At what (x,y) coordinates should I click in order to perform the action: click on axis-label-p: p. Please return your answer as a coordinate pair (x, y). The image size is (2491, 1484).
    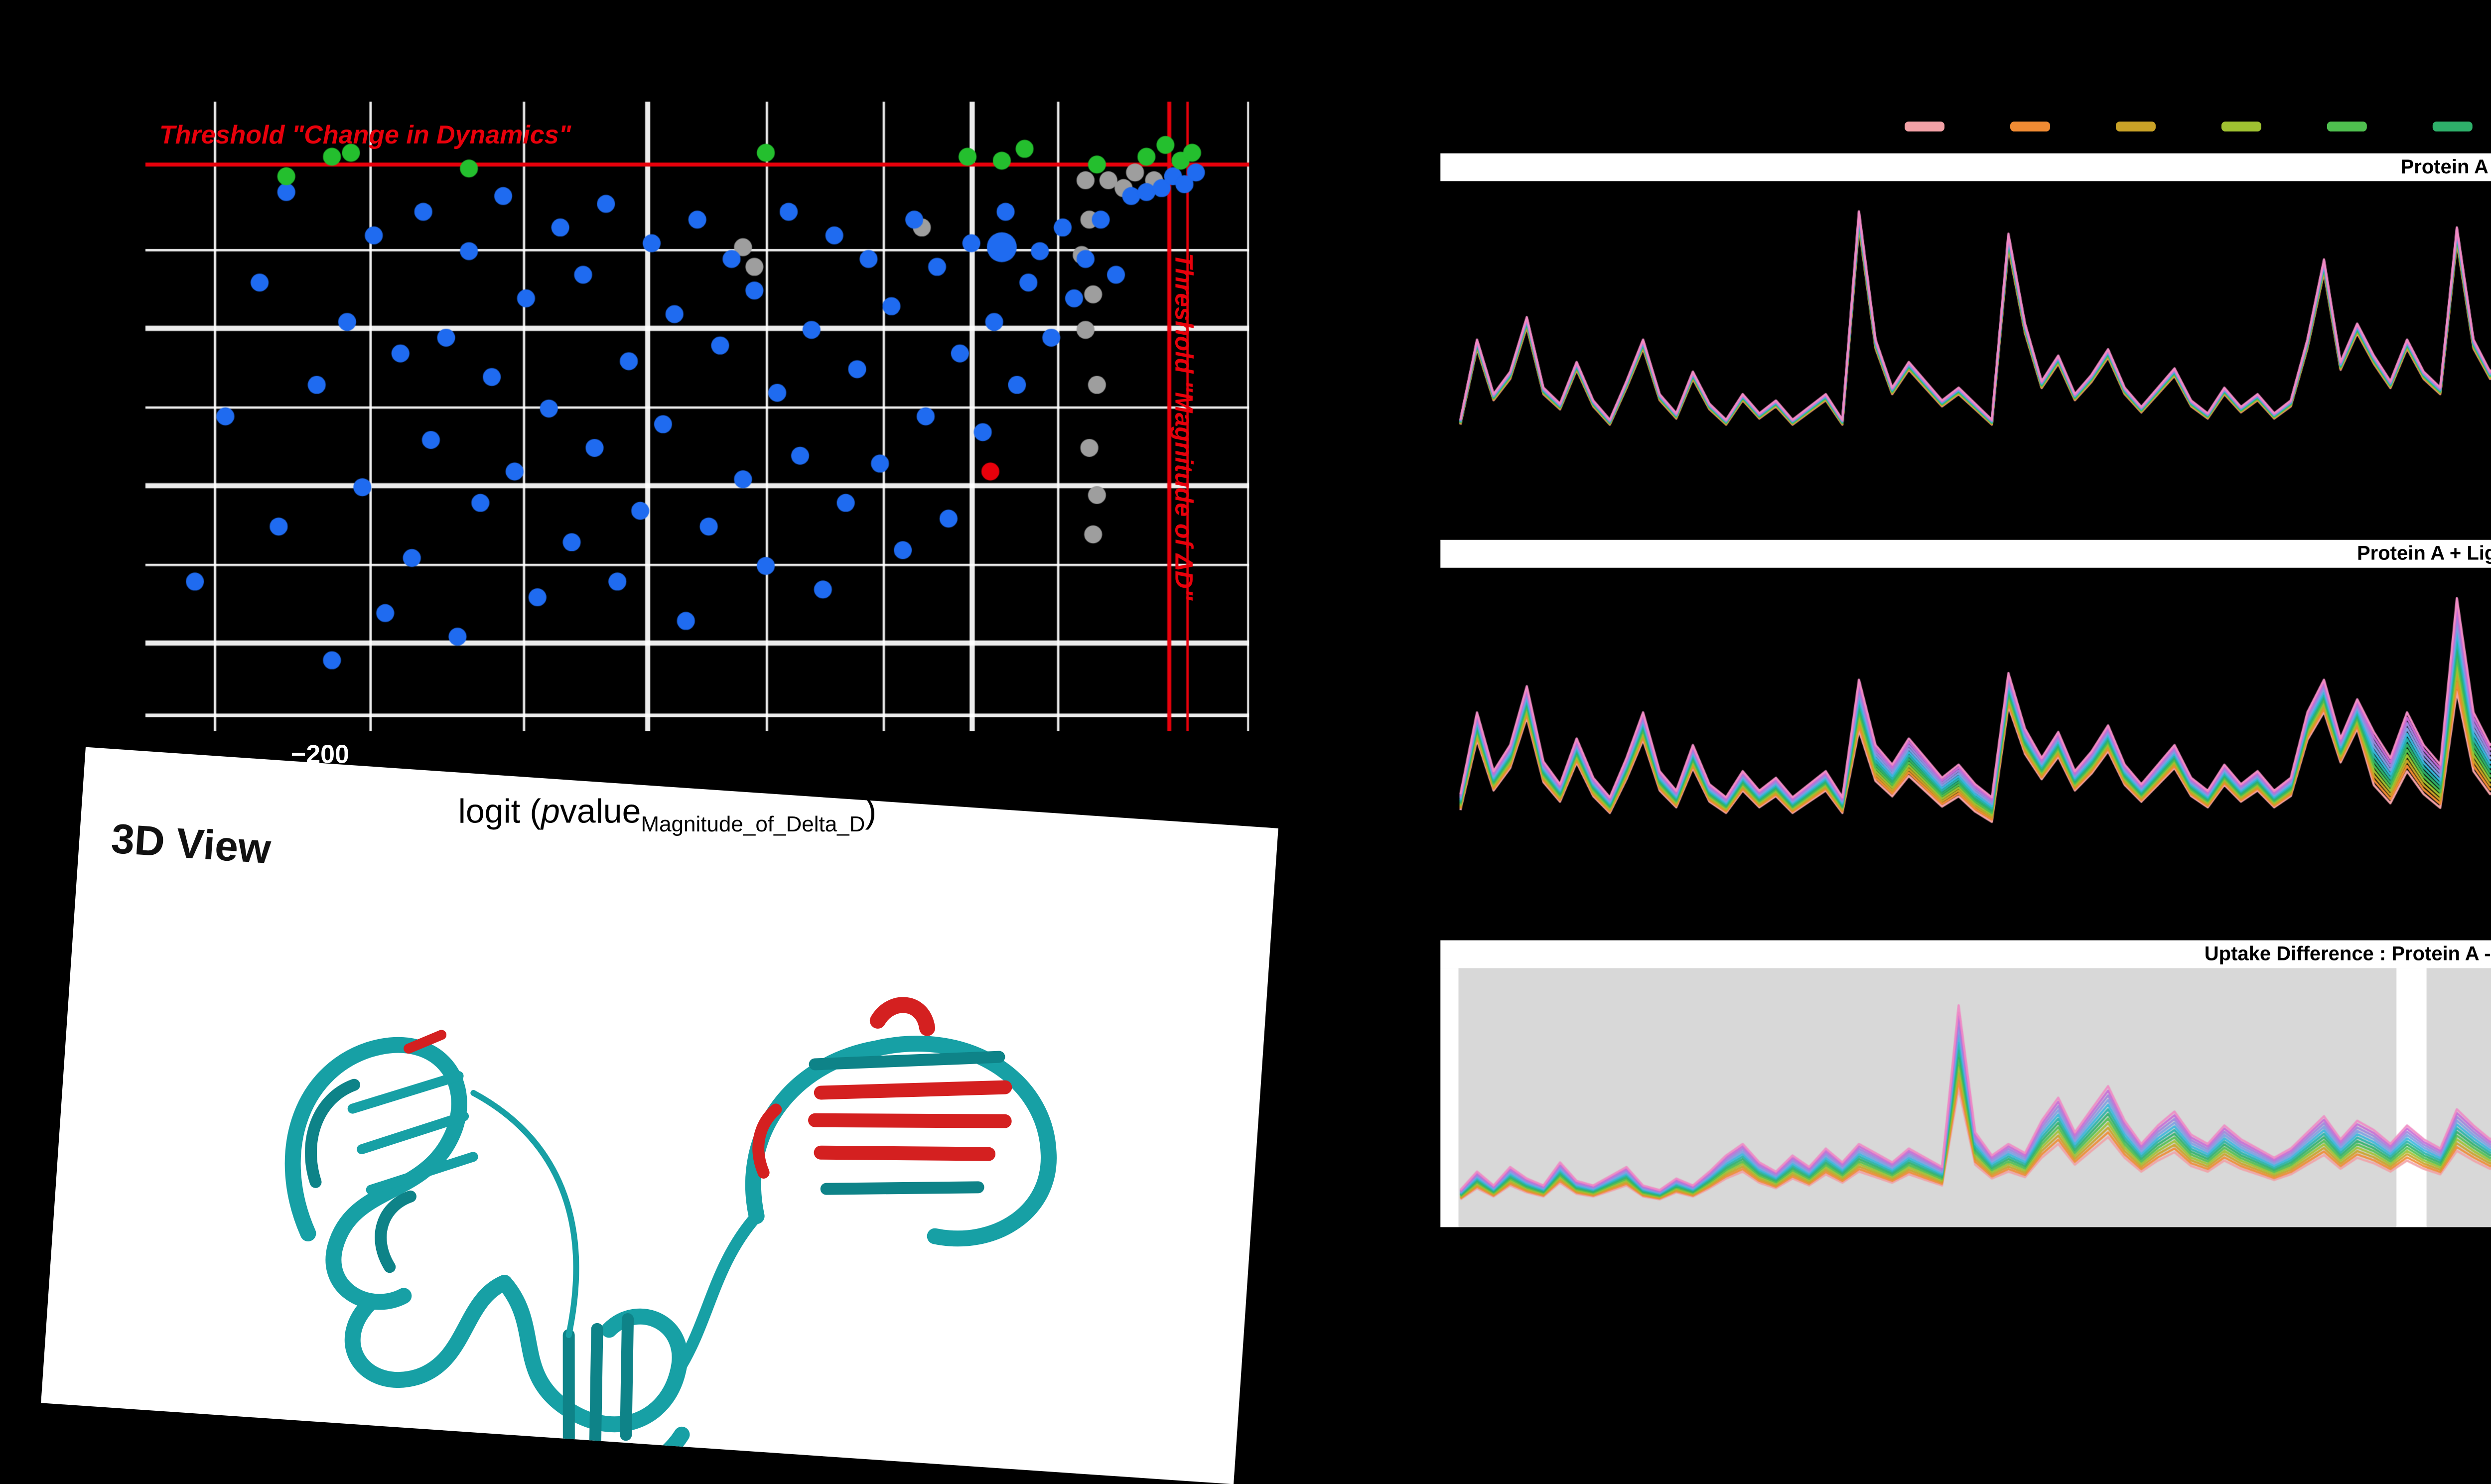
    Looking at the image, I should click on (550, 812).